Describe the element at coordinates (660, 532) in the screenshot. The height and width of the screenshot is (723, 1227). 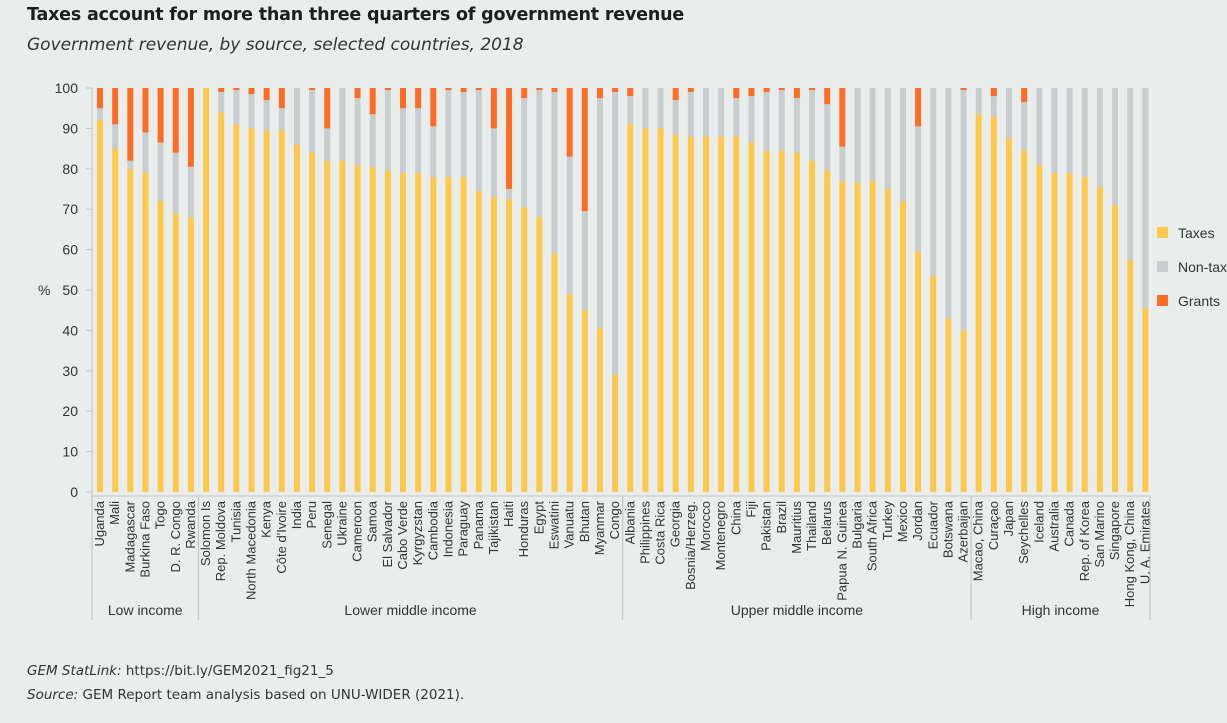
I see `x-tick-label: Costa Rica` at that location.